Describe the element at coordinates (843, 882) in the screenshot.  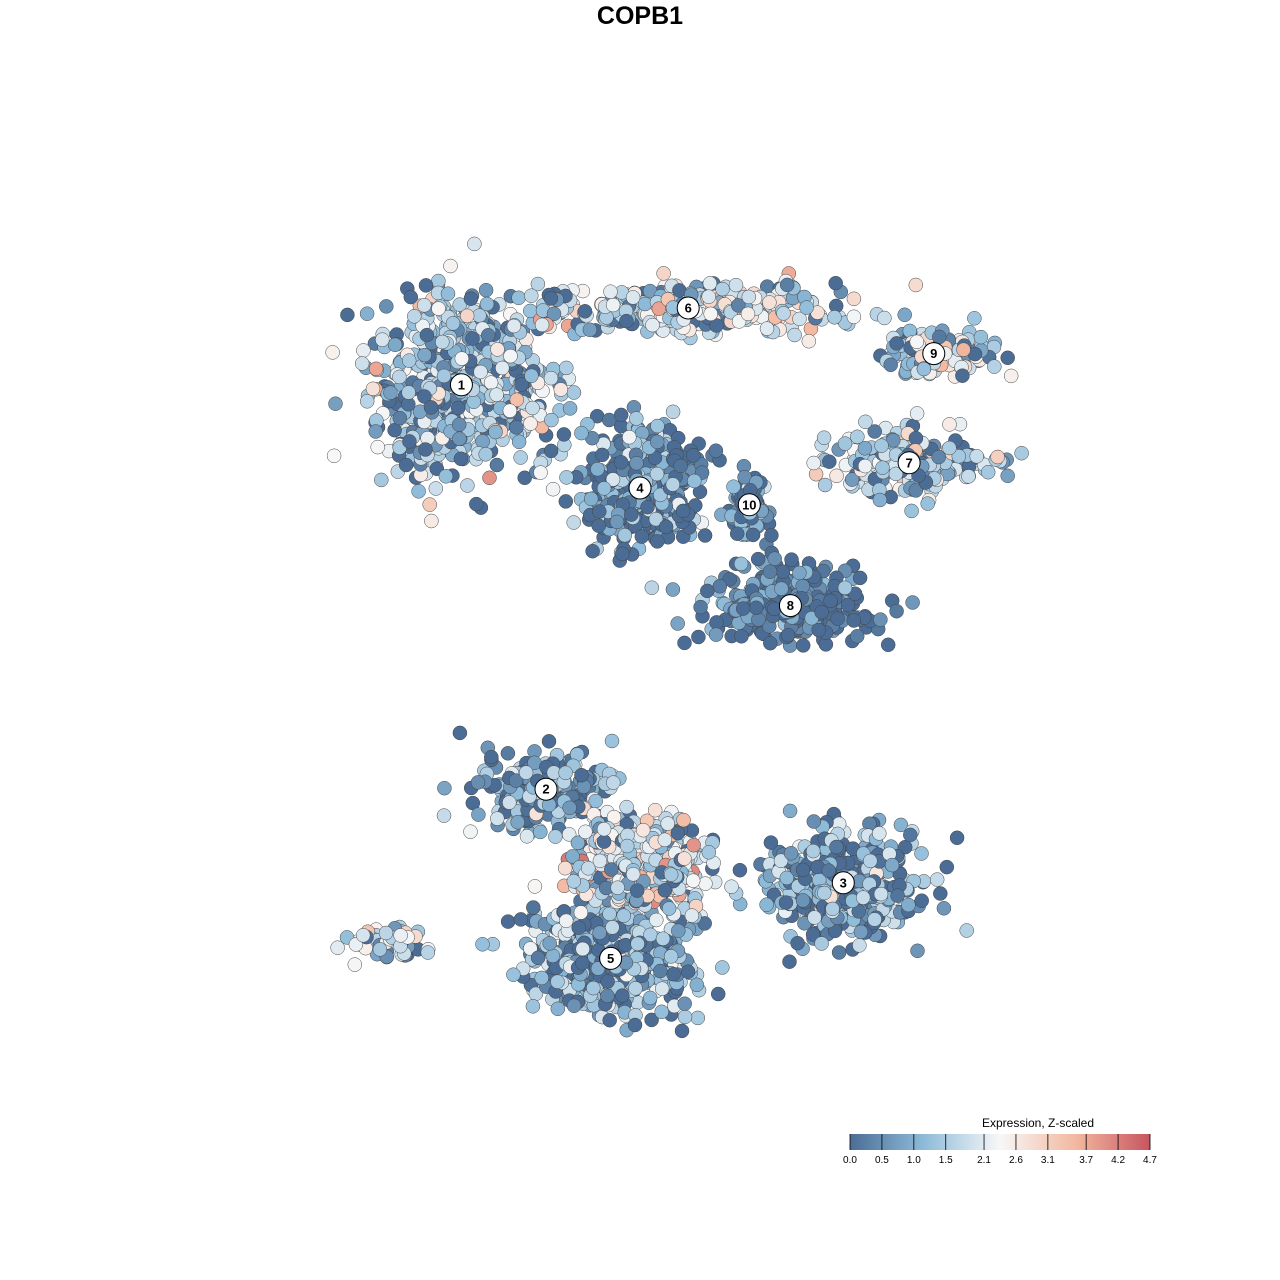
I see `cluster-label-text: 3` at that location.